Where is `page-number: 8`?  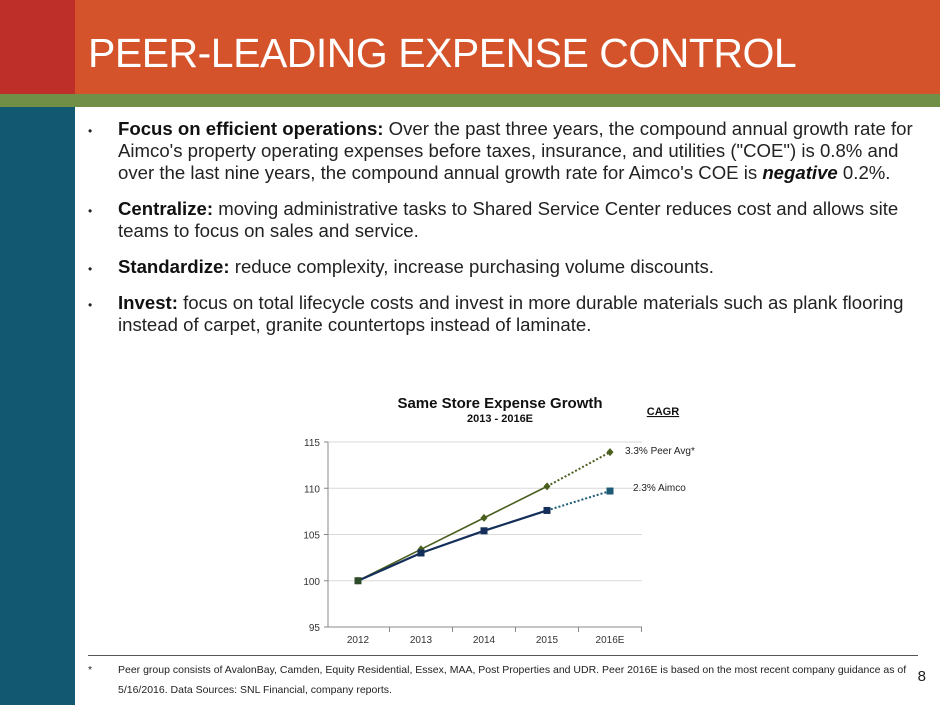 page-number: 8 is located at coordinates (921, 676).